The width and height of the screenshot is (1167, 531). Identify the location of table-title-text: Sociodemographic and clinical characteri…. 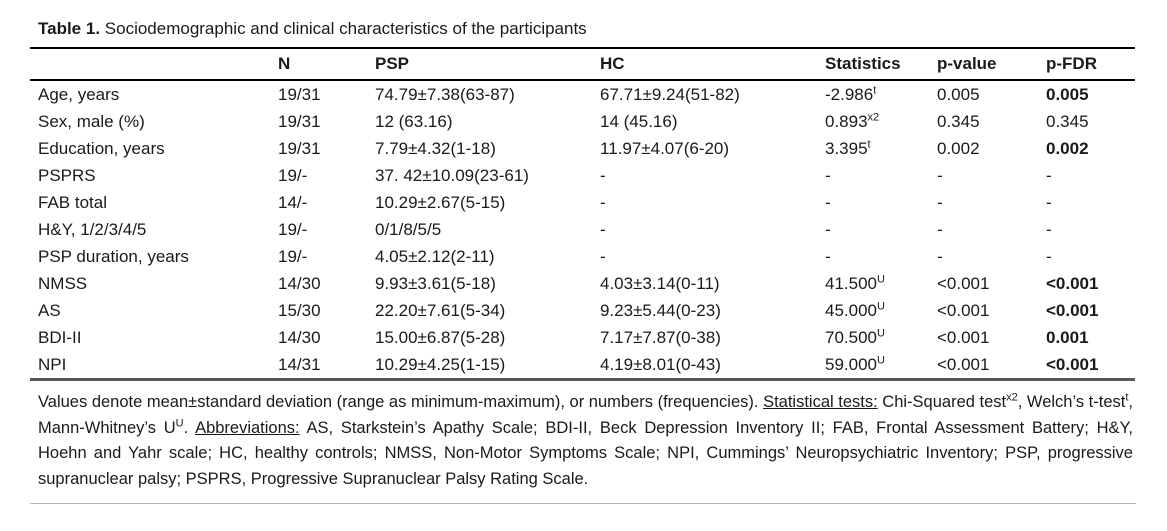
(343, 28).